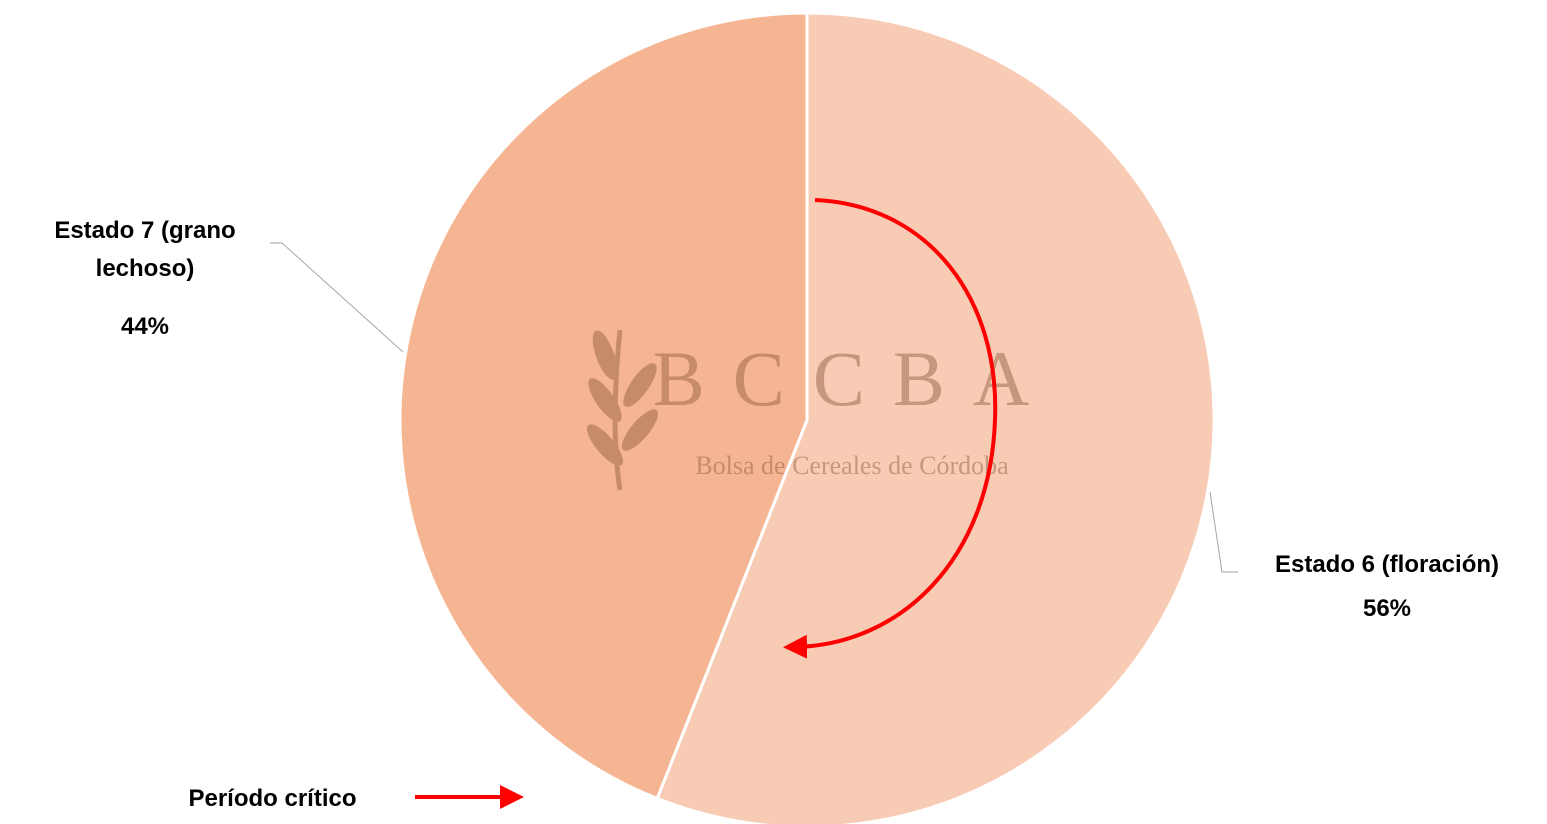  Describe the element at coordinates (145, 326) in the screenshot. I see `value-label: 44%` at that location.